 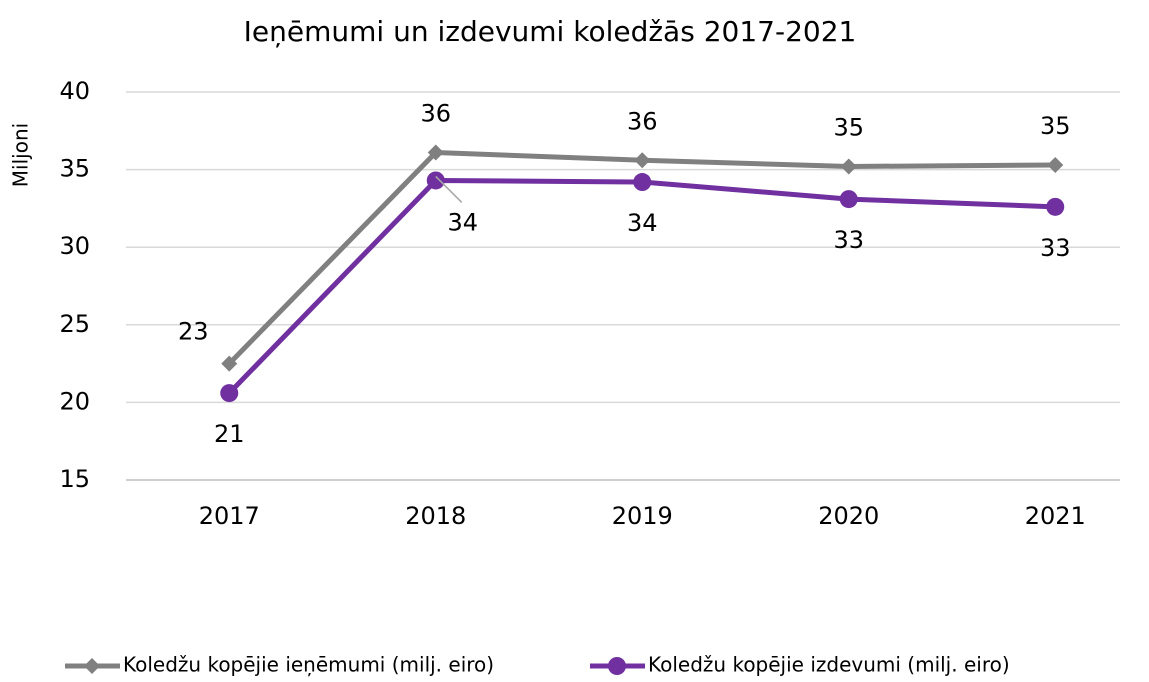 What do you see at coordinates (74, 169) in the screenshot?
I see `y-tick-label: 35` at bounding box center [74, 169].